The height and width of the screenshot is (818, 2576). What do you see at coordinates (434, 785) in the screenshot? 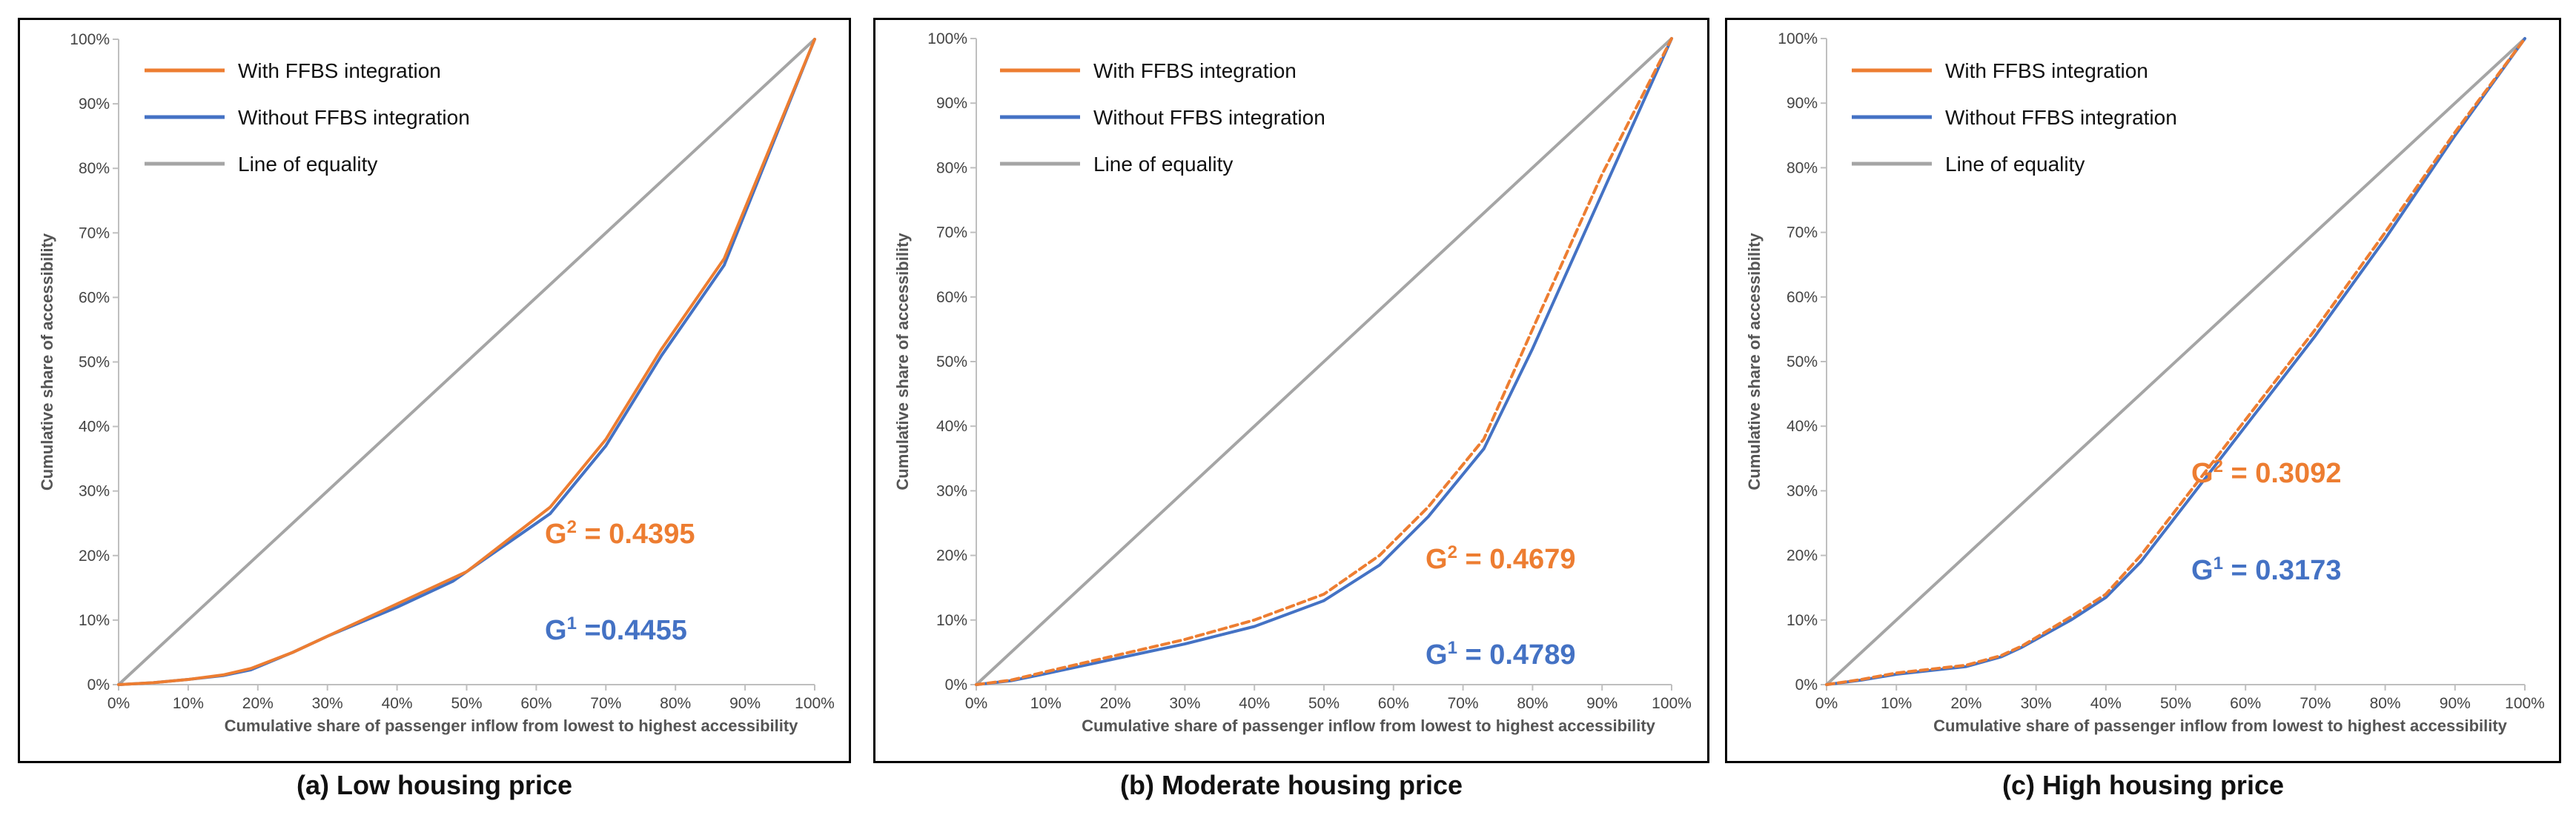
I see `caption-low-housing-price: (a) Low housing price` at bounding box center [434, 785].